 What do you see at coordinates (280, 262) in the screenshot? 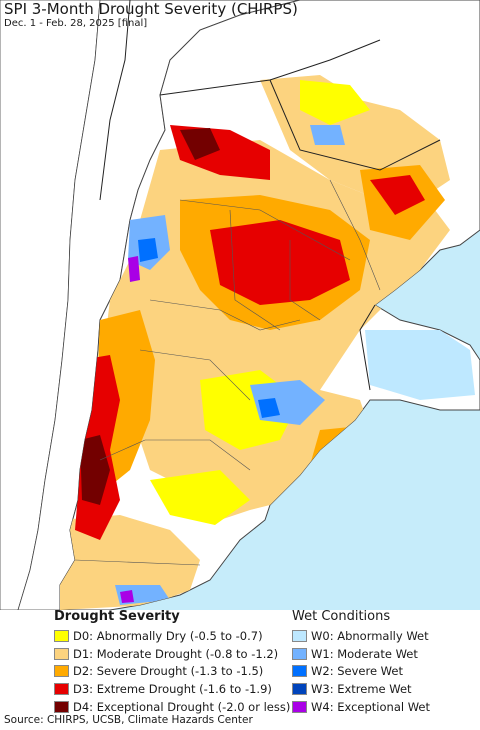
I see `d3-region-central` at bounding box center [280, 262].